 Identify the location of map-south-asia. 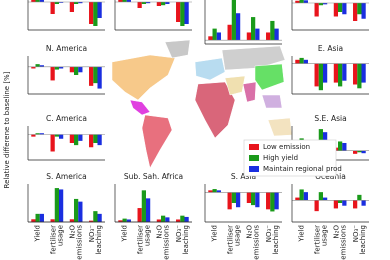
(249, 92).